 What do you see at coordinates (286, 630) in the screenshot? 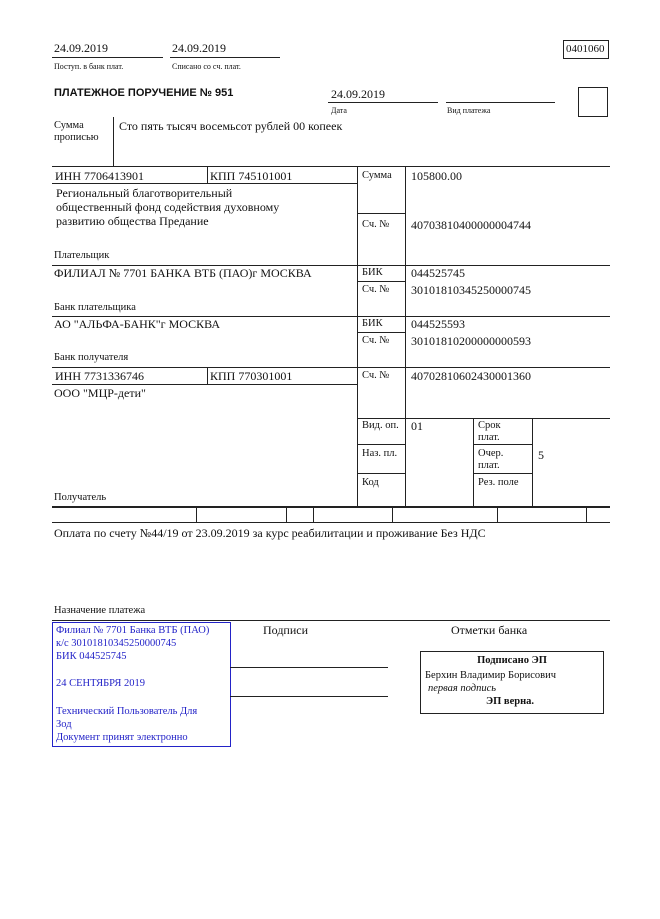
I see `signatures-label: Подписи` at bounding box center [286, 630].